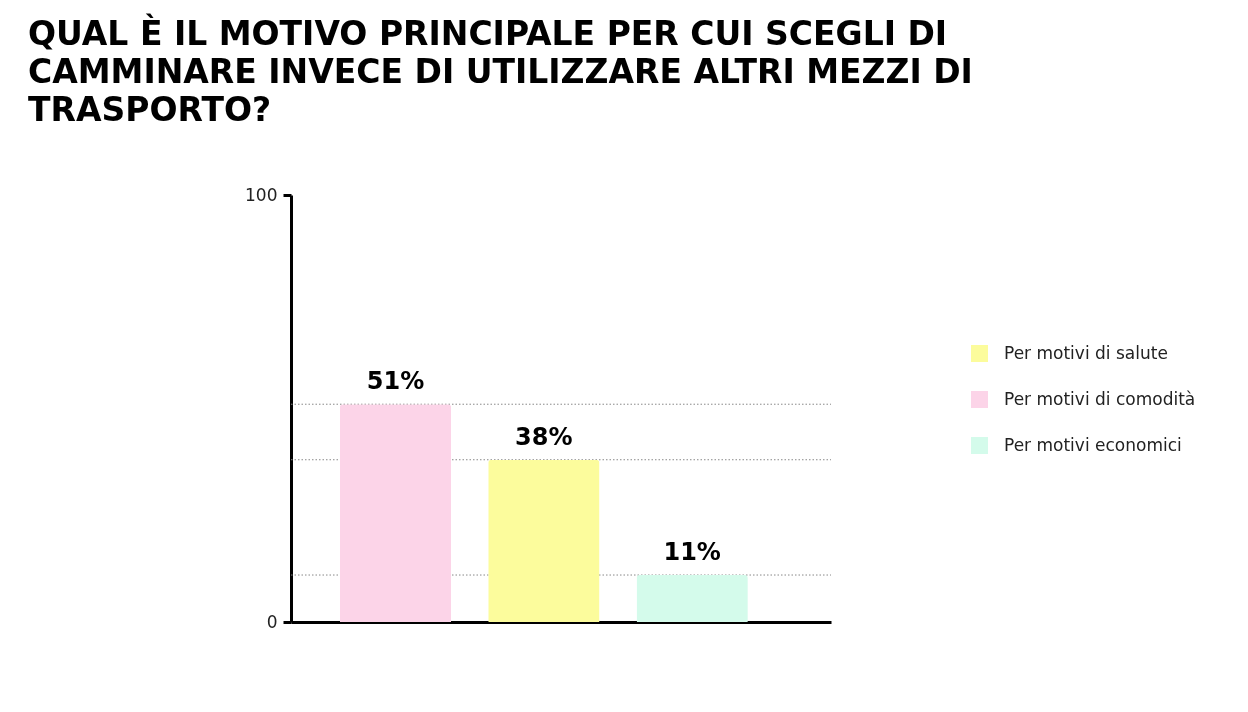  What do you see at coordinates (261, 194) in the screenshot?
I see `y-tick-label: 100` at bounding box center [261, 194].